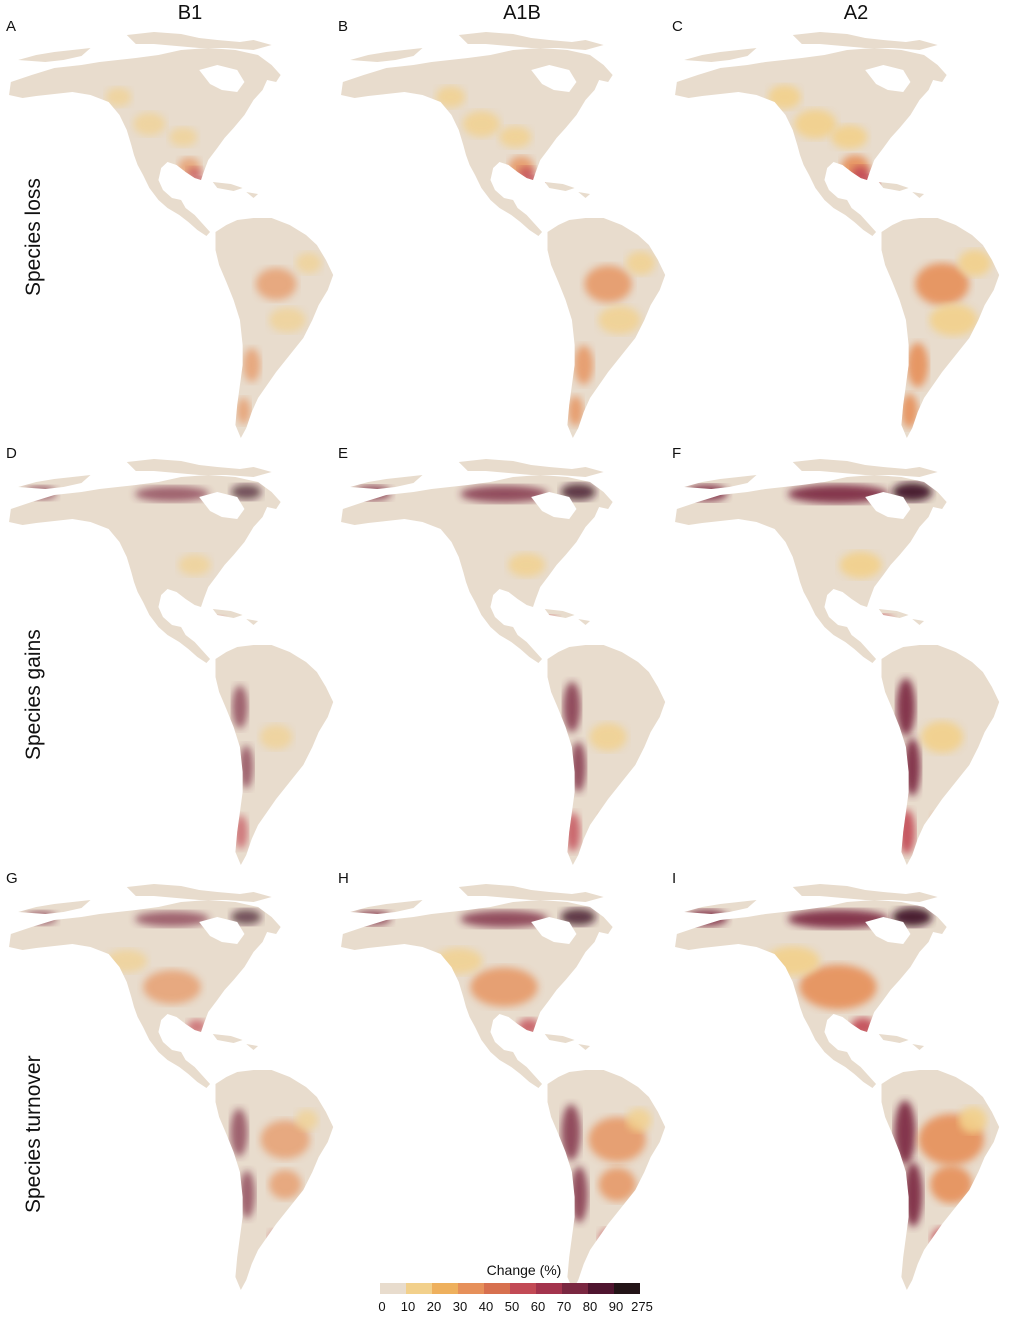 This screenshot has width=1035, height=1318. I want to click on map-panel-f: F, so click(833, 658).